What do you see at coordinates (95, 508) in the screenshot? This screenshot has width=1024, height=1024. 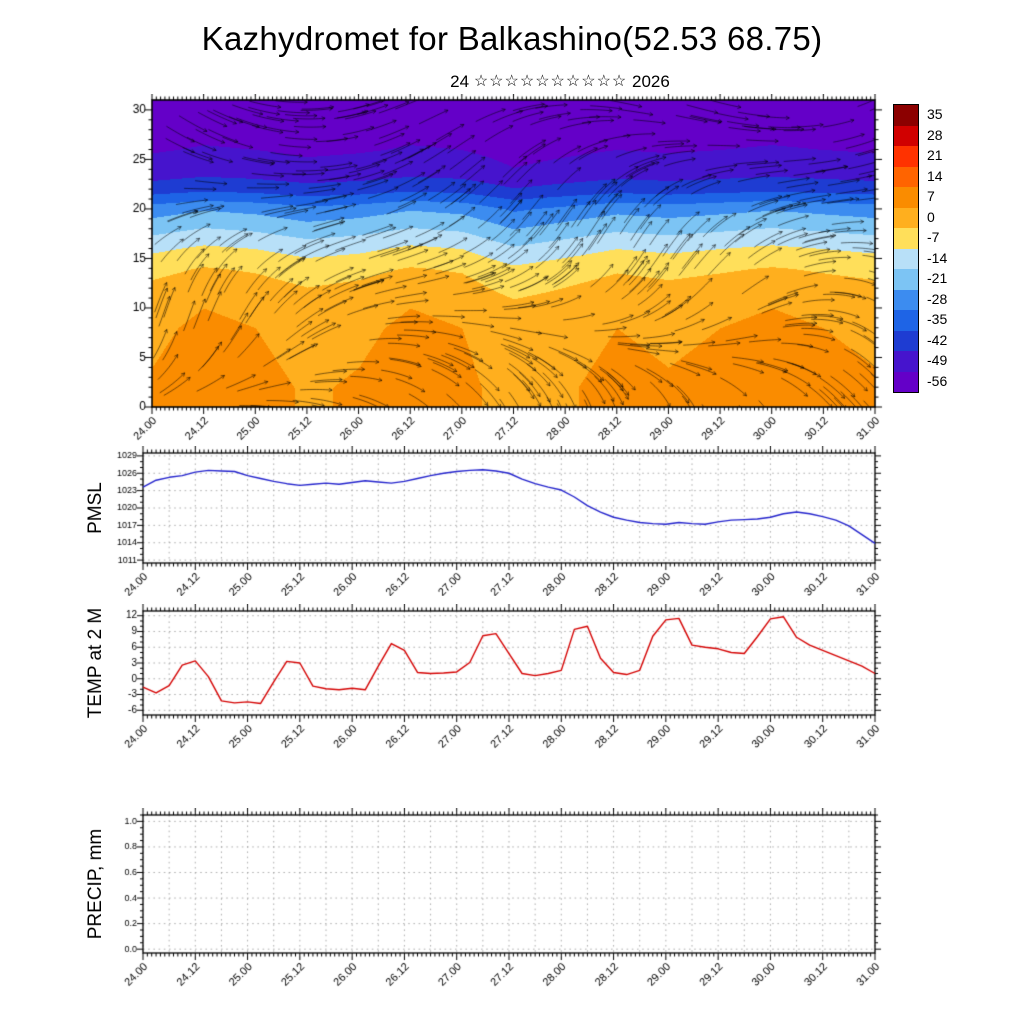 I see `pmsl-axis-title: PMSL` at bounding box center [95, 508].